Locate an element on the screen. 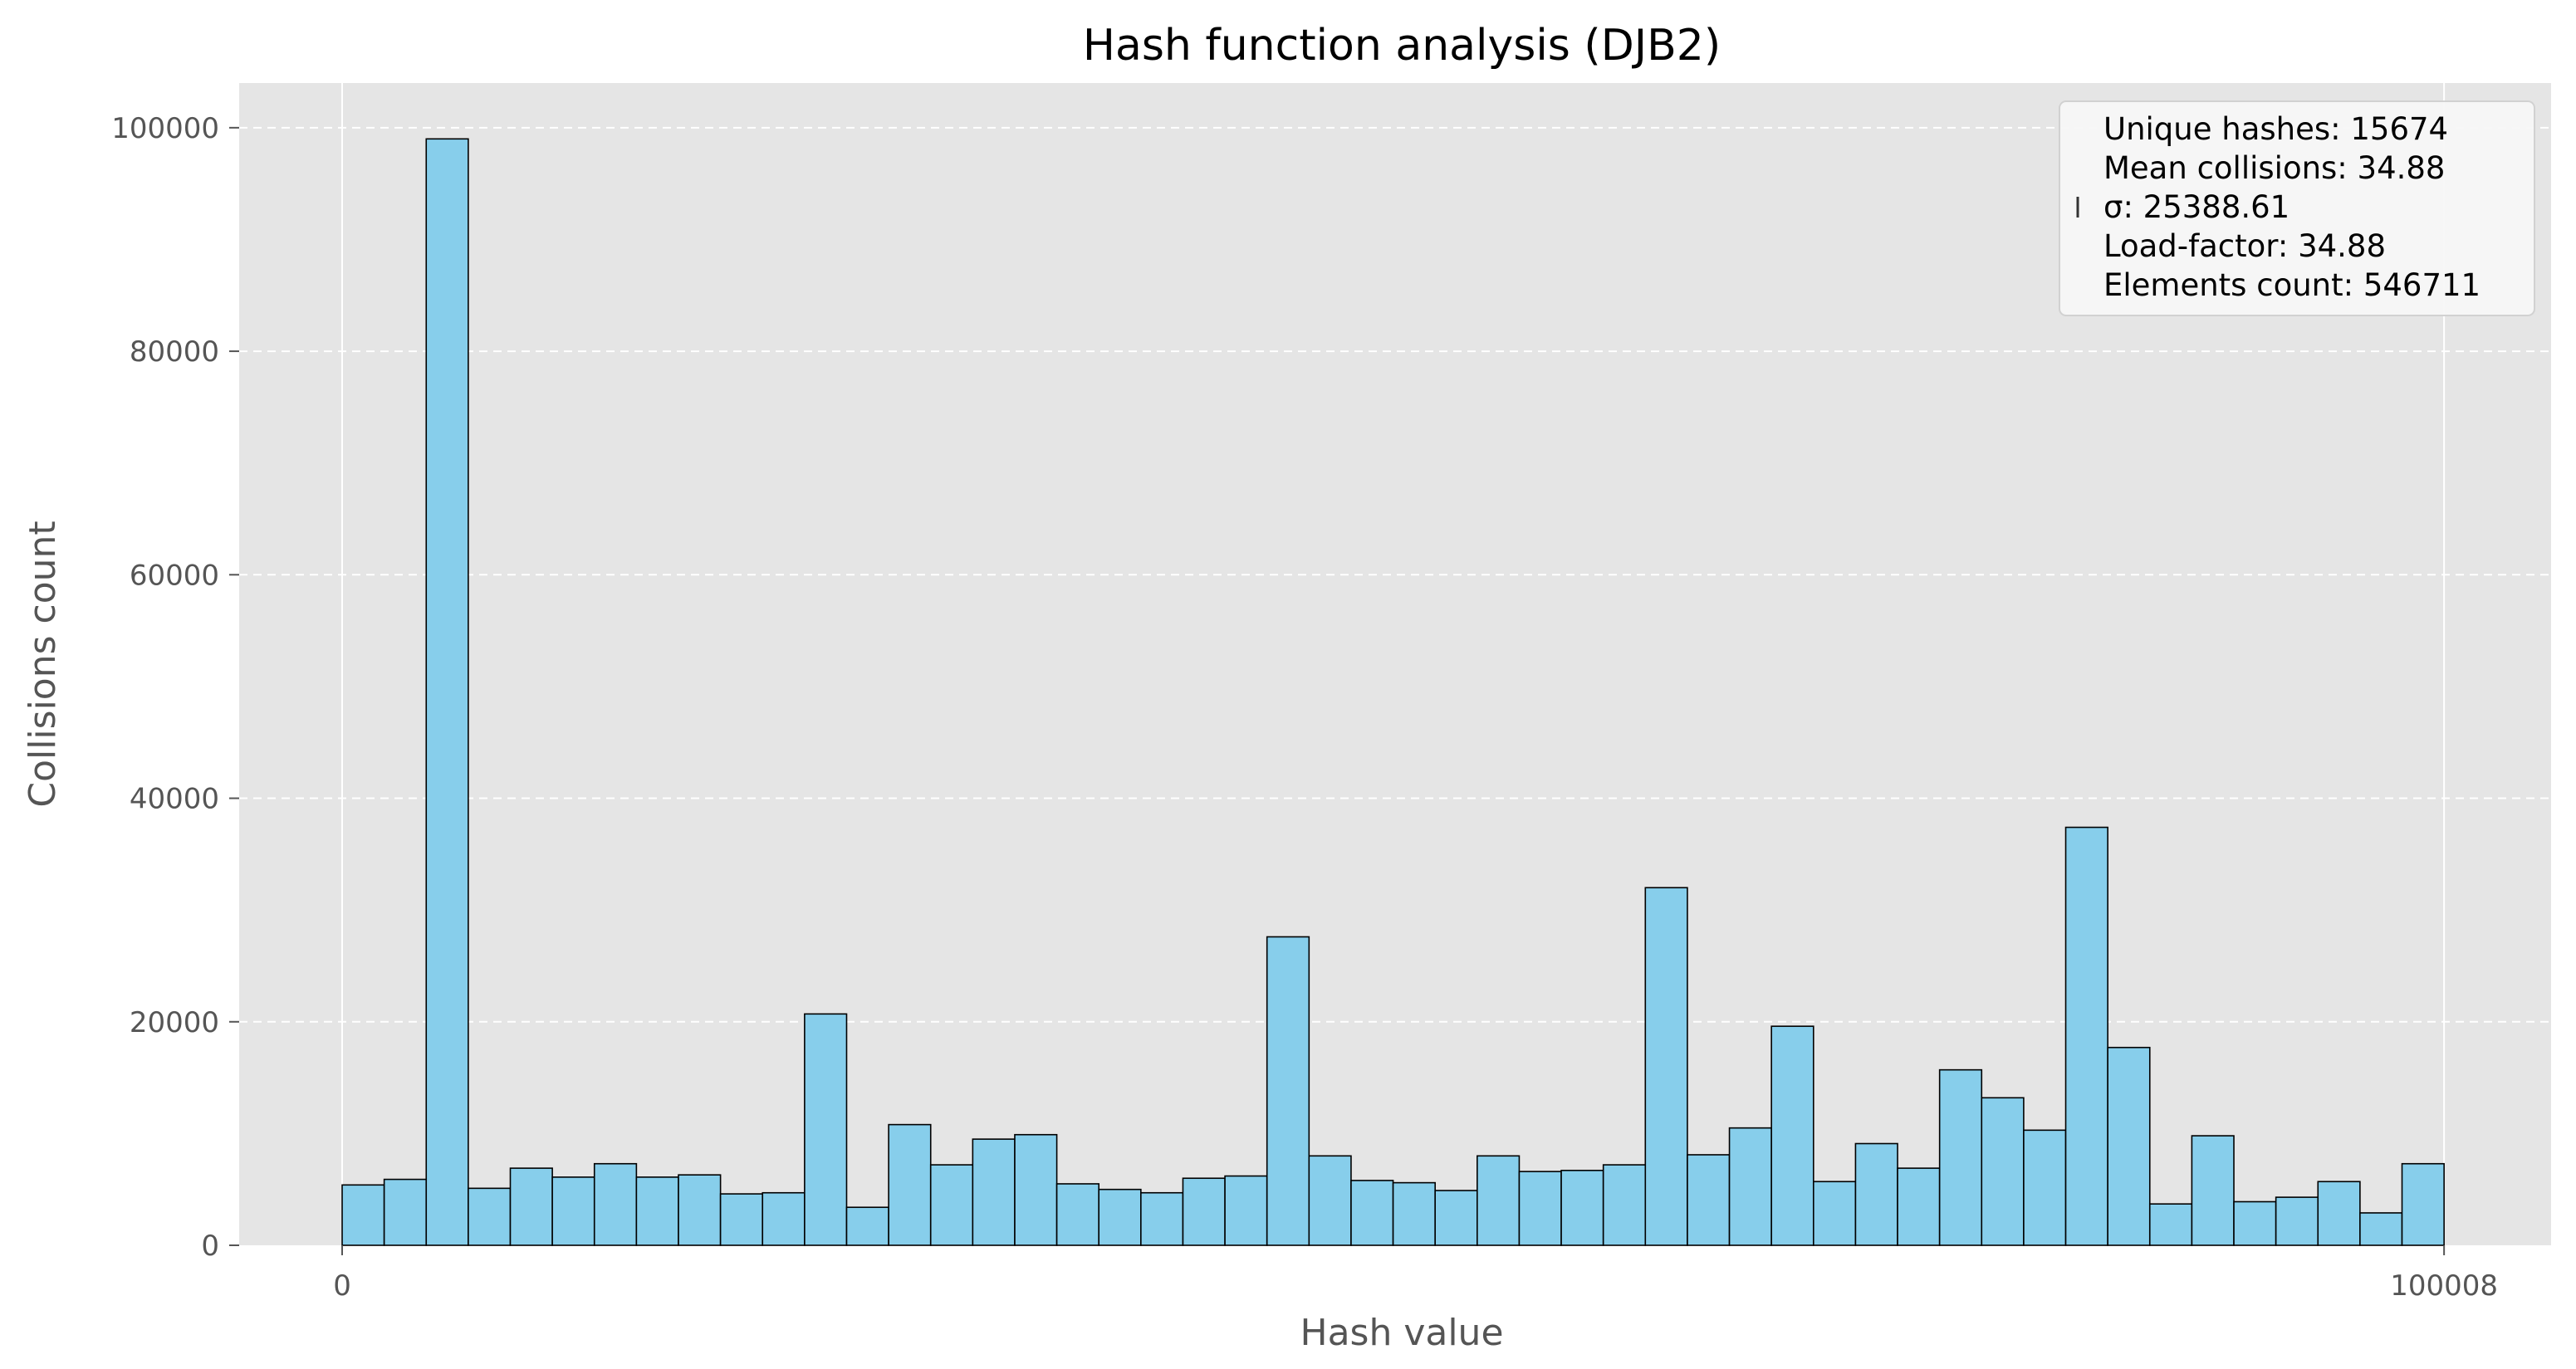 This screenshot has height=1369, width=2576. y-tick-label: 0 is located at coordinates (210, 1247).